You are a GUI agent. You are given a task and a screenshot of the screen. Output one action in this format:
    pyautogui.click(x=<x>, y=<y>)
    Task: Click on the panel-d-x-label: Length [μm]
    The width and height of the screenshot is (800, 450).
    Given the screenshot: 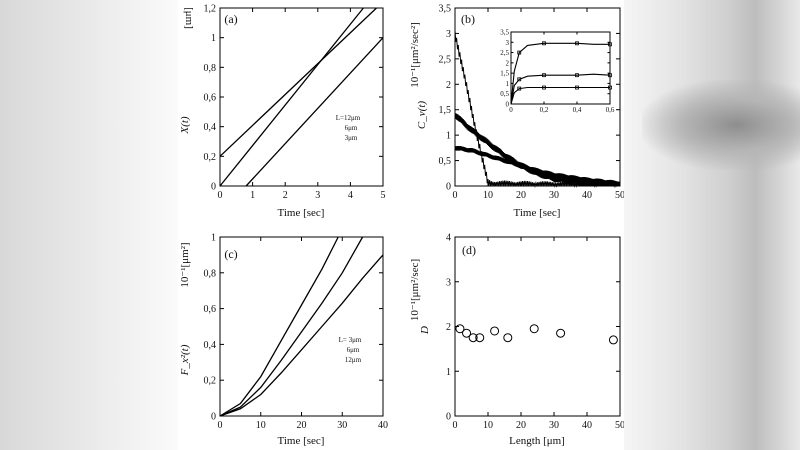 What is the action you would take?
    pyautogui.click(x=537, y=441)
    